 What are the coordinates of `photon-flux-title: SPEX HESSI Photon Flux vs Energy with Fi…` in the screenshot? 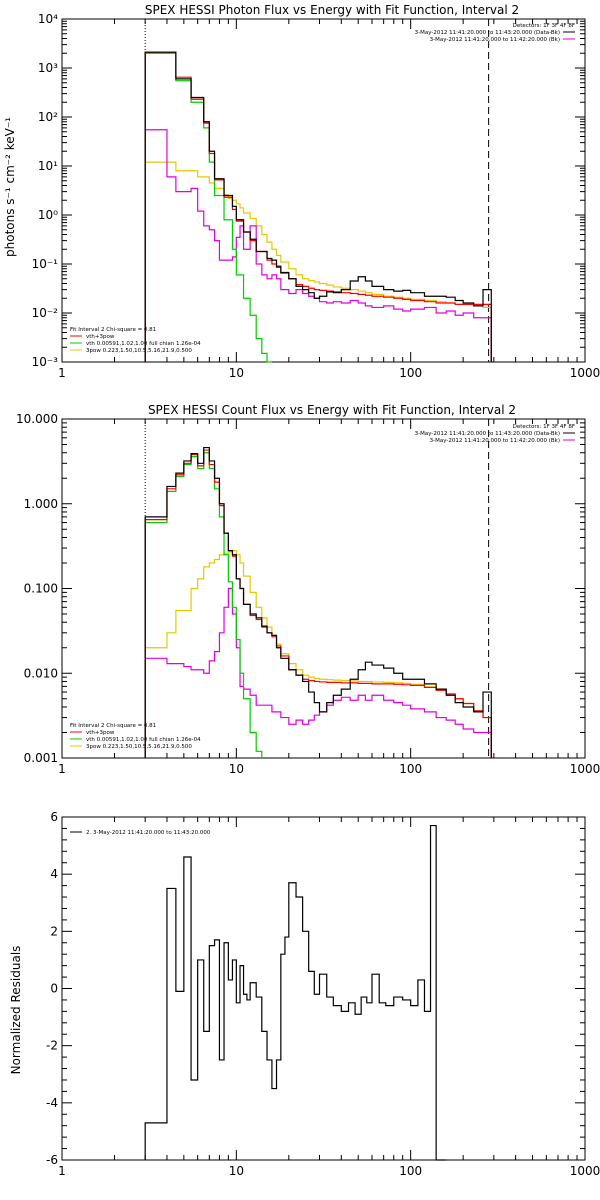 It's located at (332, 10).